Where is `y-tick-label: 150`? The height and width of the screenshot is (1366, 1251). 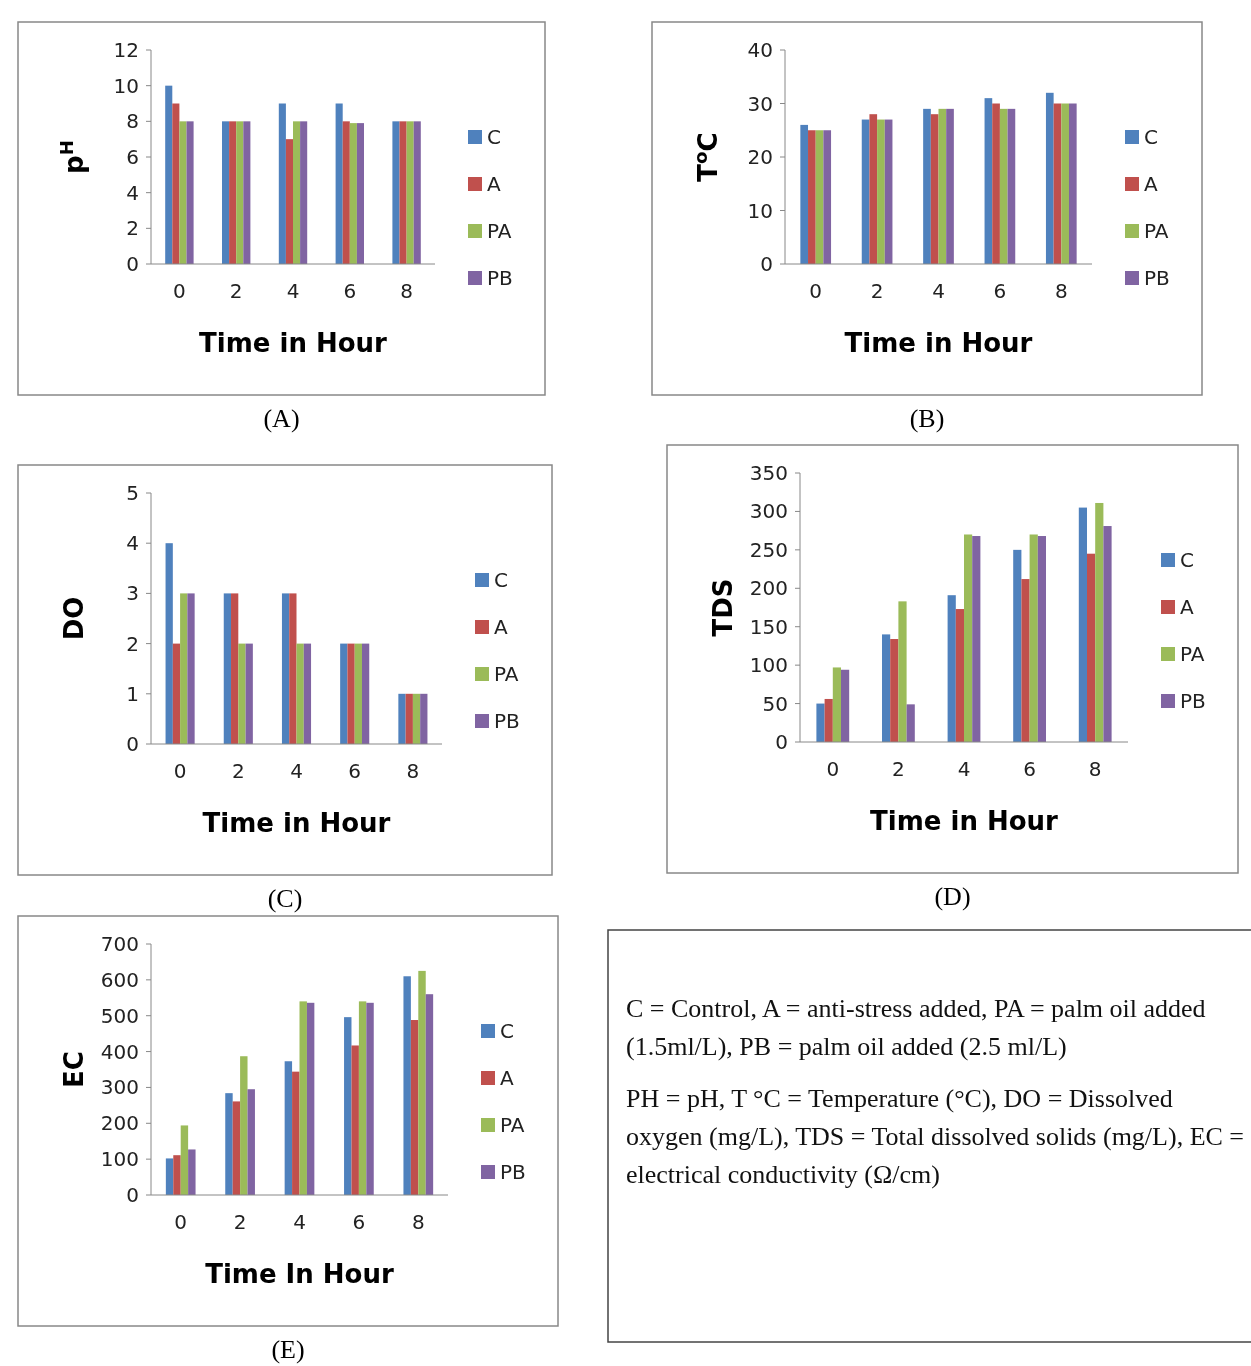
y-tick-label: 150 is located at coordinates (768, 626).